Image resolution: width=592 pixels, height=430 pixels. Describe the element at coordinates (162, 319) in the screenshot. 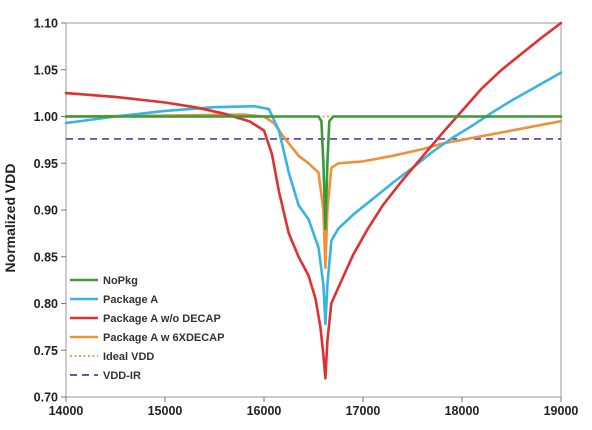

I see `legend-label: Package A w/o DECAP` at that location.